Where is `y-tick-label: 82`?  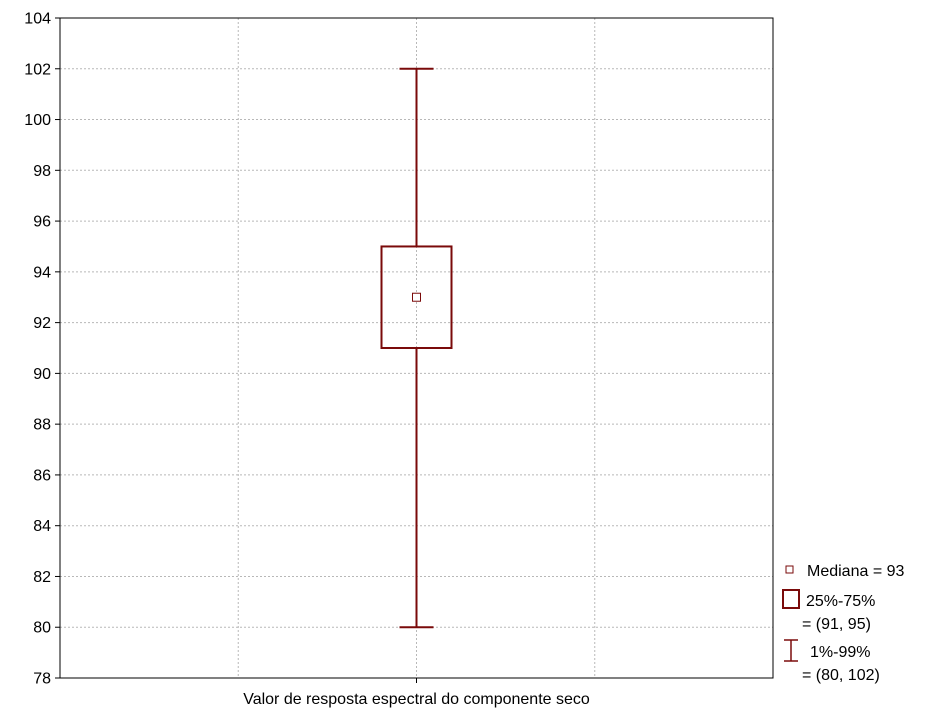
y-tick-label: 82 is located at coordinates (42, 577).